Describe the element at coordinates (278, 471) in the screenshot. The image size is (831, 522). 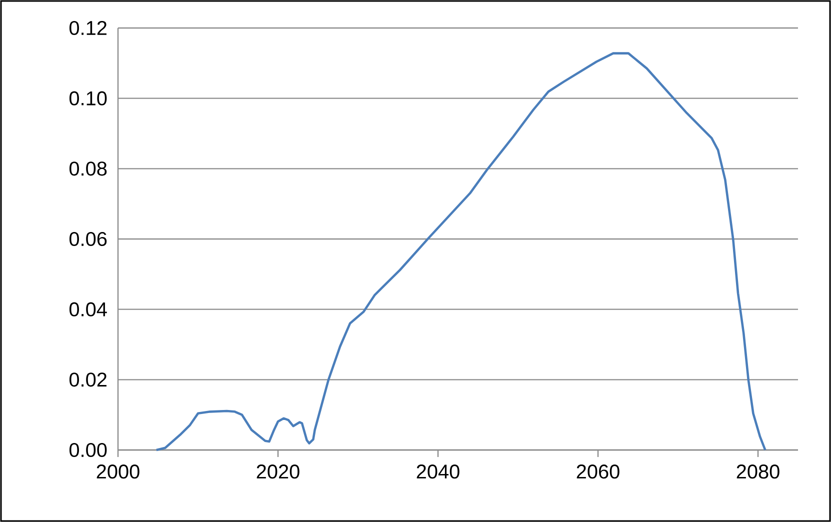
I see `x-tick-label: 2020` at that location.